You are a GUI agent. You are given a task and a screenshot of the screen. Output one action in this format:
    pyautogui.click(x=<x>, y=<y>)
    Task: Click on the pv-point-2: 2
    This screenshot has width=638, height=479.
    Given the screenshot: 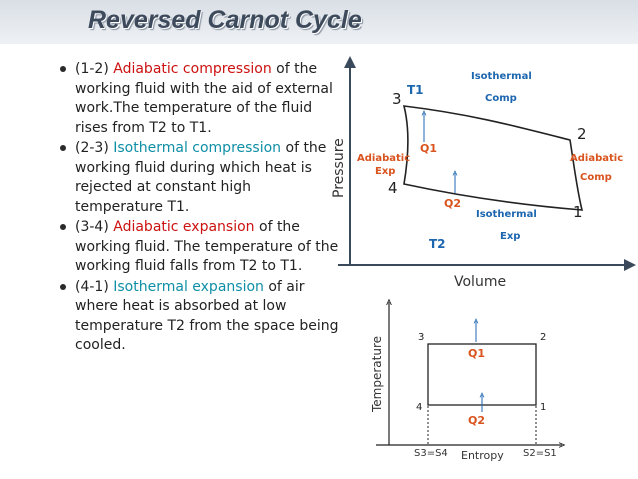 What is the action you would take?
    pyautogui.click(x=582, y=134)
    